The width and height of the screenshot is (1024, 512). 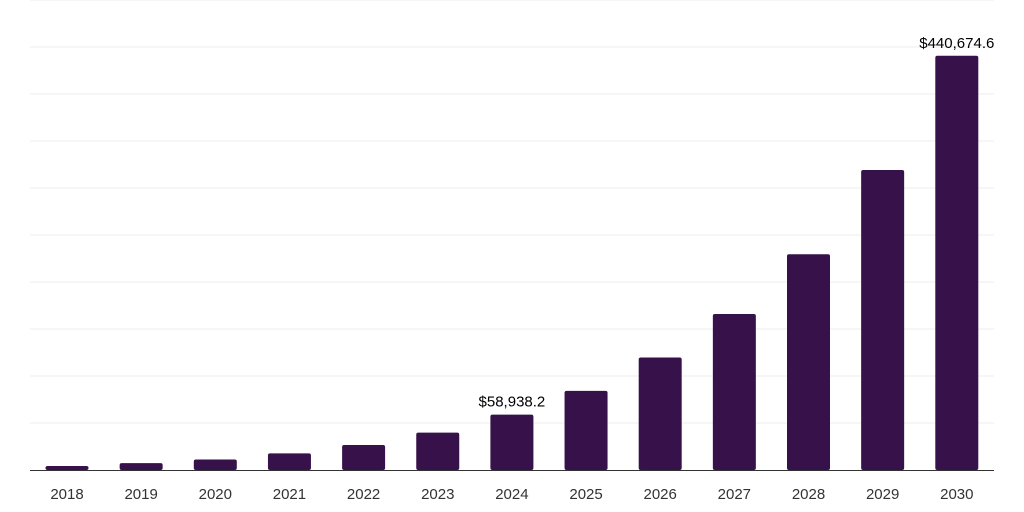 What do you see at coordinates (660, 494) in the screenshot?
I see `x-tick-label-2026: 2026` at bounding box center [660, 494].